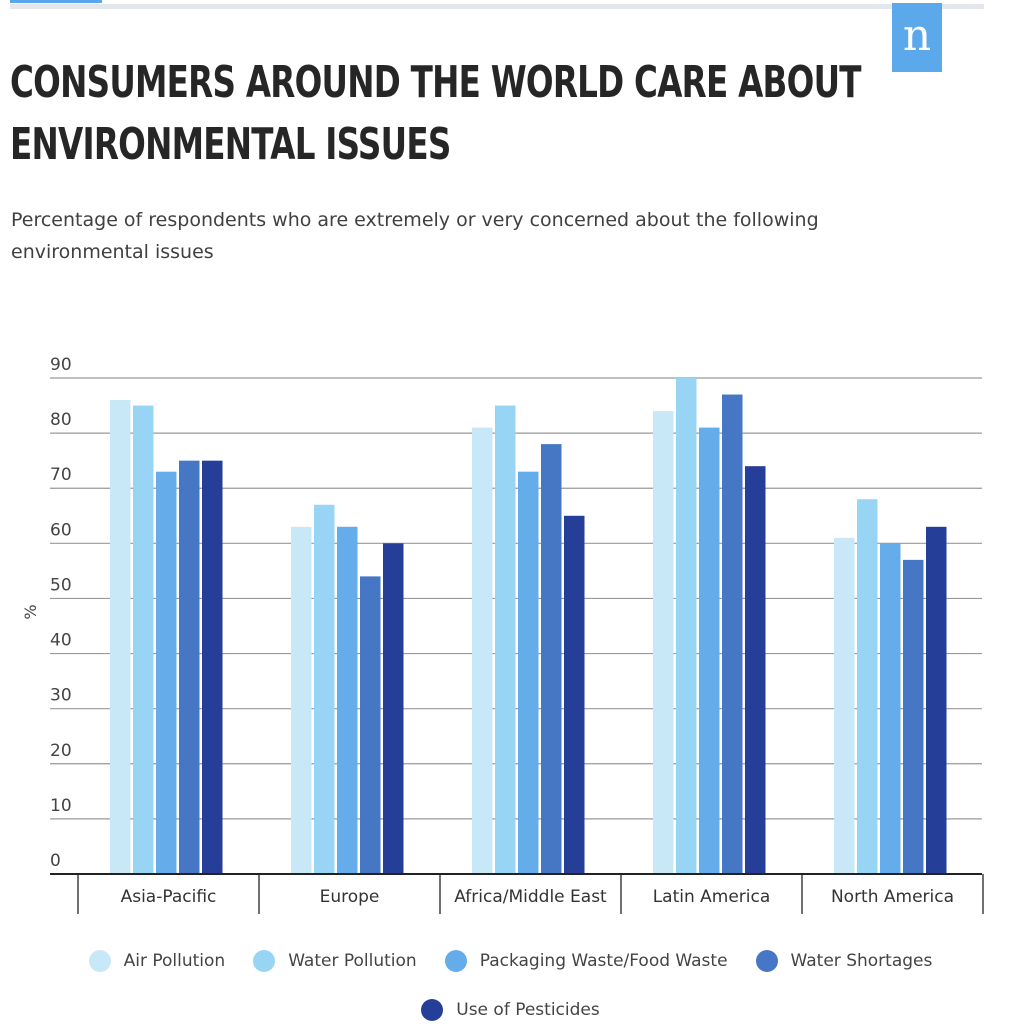 The height and width of the screenshot is (1026, 1021). Describe the element at coordinates (61, 585) in the screenshot. I see `y-tick-label: 50` at that location.